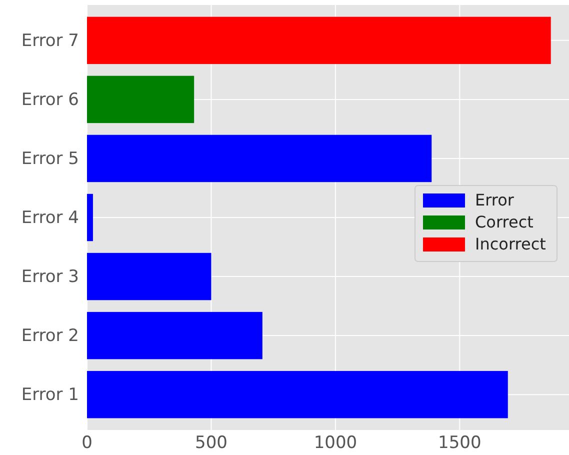 This screenshot has width=569, height=455. What do you see at coordinates (50, 395) in the screenshot?
I see `y-tick-label: Error 1` at bounding box center [50, 395].